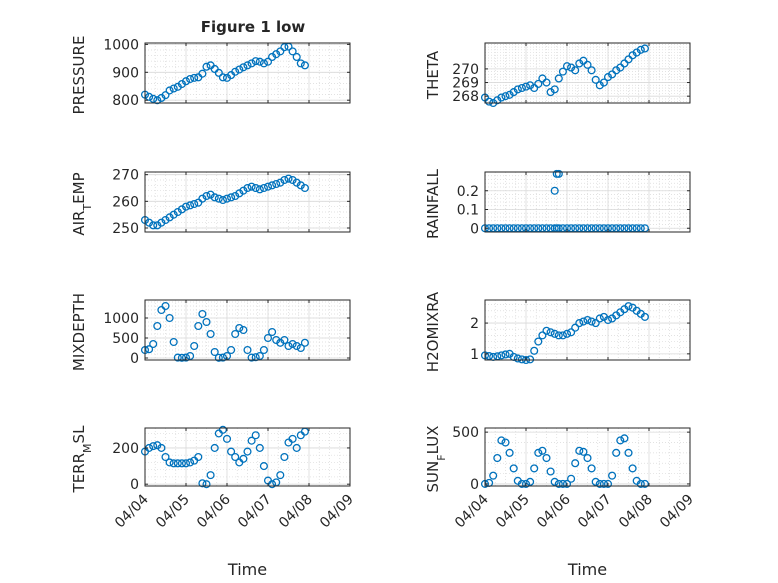 The image size is (778, 583). What do you see at coordinates (79, 332) in the screenshot?
I see `y-axis-label: MIXDEPTH` at bounding box center [79, 332].